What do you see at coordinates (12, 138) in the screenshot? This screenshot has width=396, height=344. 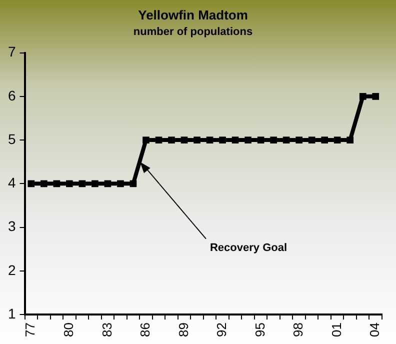 I see `y-tick-label: 5` at bounding box center [12, 138].